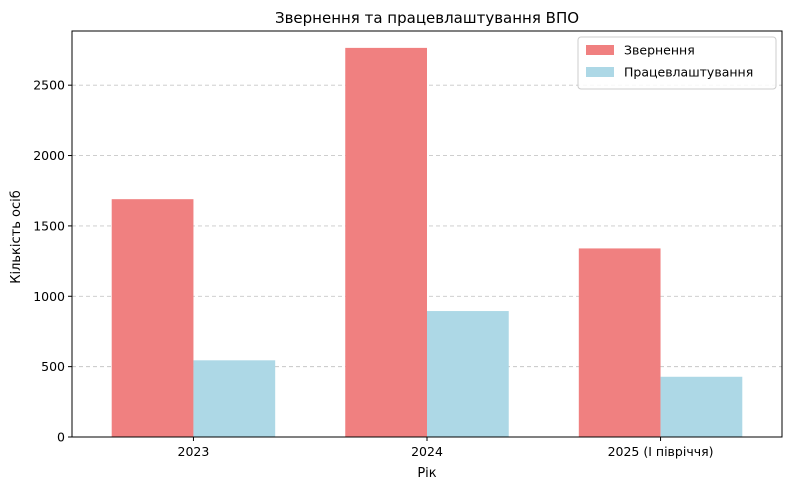 The image size is (790, 490). I want to click on y-tick-label: 500, so click(53, 366).